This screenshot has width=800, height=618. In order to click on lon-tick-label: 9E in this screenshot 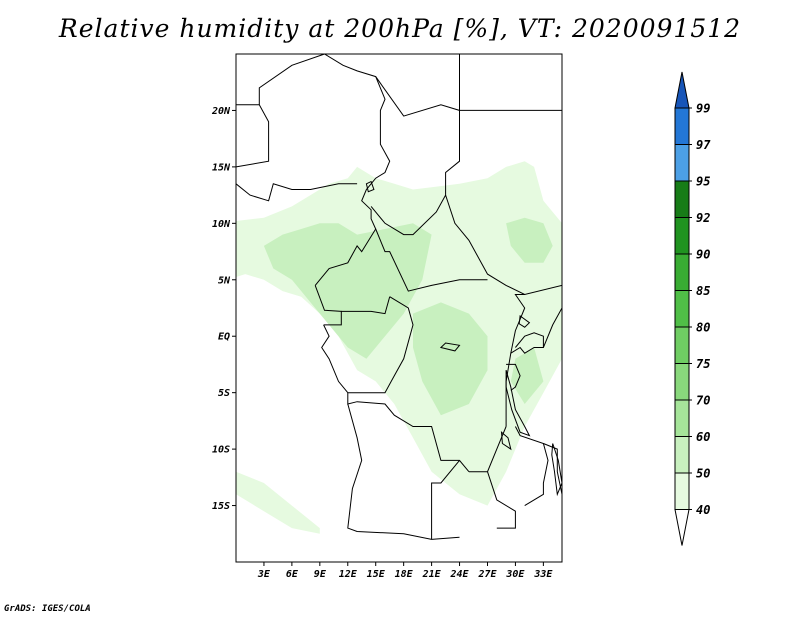, I will do `click(320, 574)`.